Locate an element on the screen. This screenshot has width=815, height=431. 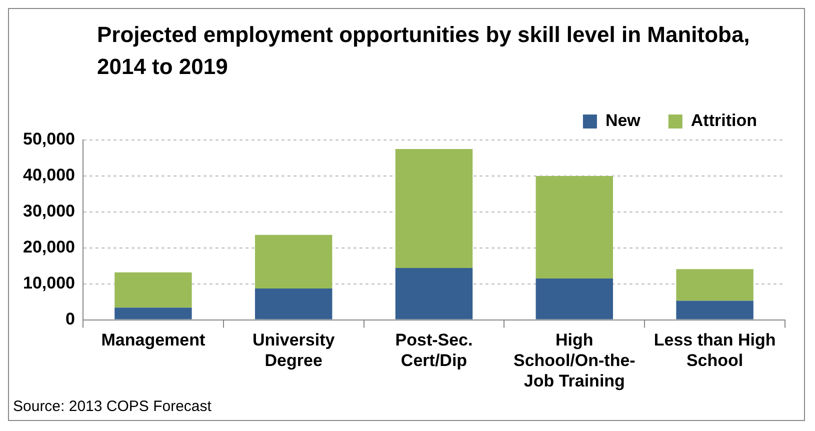
source-note: Source: 2013 COPS Forecast is located at coordinates (112, 406).